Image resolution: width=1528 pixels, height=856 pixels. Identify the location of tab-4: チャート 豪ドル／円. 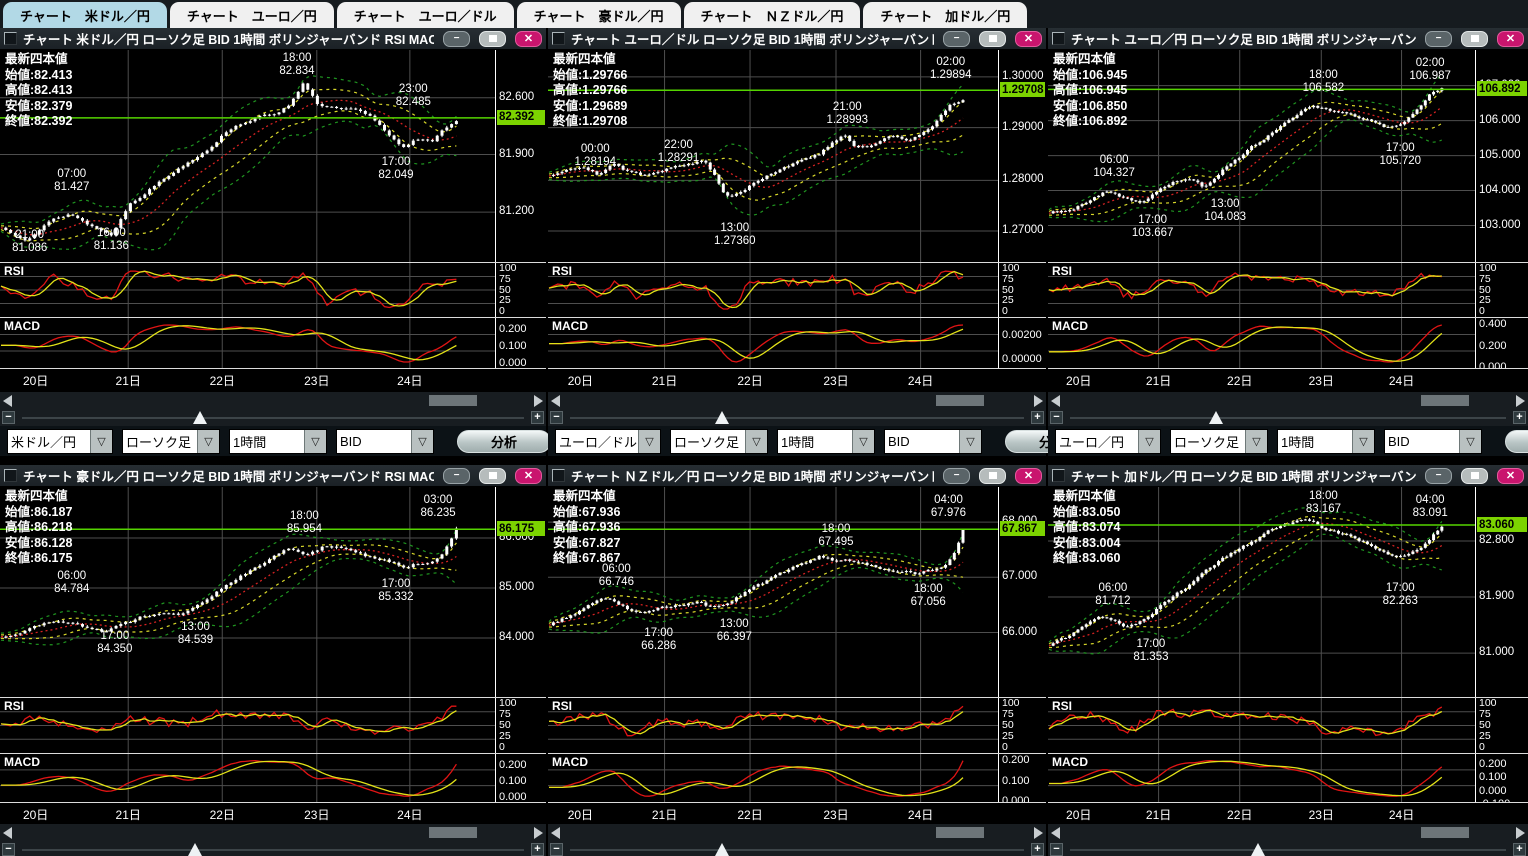
(598, 15).